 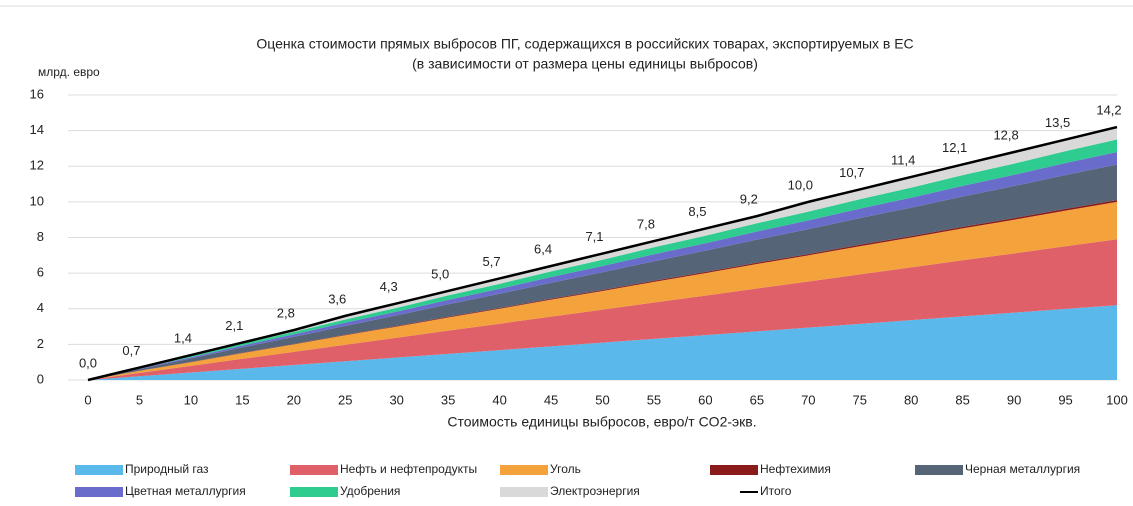 I want to click on x-tick-label: 50, so click(x=602, y=399).